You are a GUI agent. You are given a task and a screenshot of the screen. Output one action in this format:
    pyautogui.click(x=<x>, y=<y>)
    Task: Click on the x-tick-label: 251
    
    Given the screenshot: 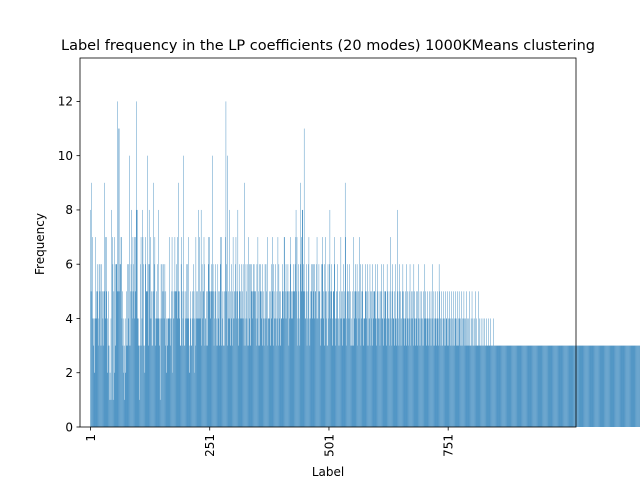 What is the action you would take?
    pyautogui.click(x=210, y=445)
    